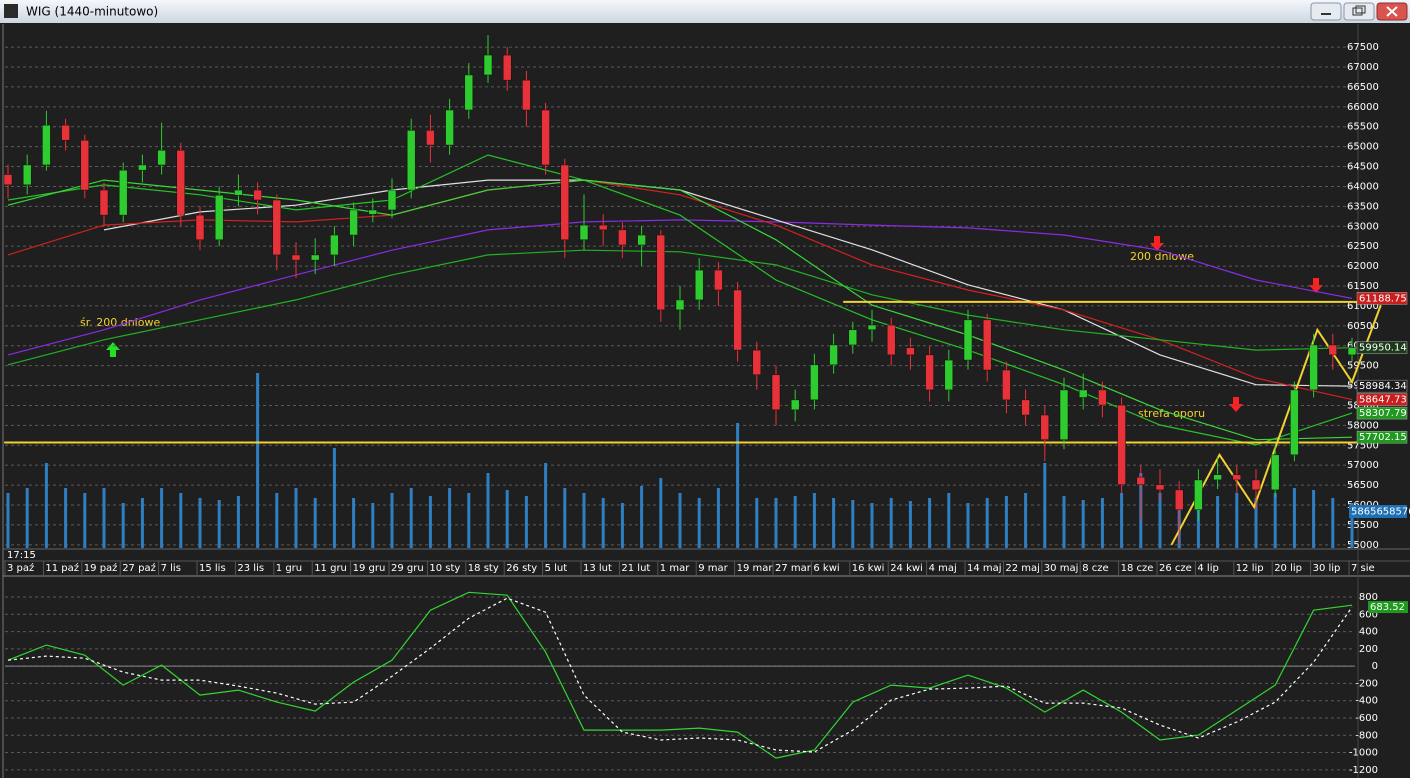 This screenshot has height=778, width=1410. Describe the element at coordinates (1368, 597) in the screenshot. I see `y-tick-label: 800` at that location.